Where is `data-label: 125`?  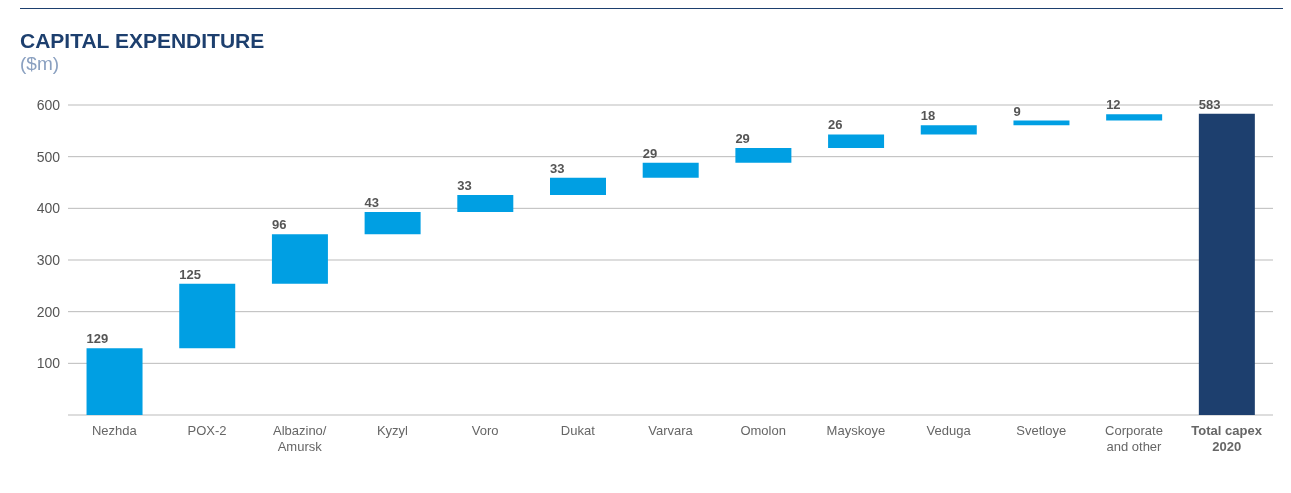 data-label: 125 is located at coordinates (190, 274).